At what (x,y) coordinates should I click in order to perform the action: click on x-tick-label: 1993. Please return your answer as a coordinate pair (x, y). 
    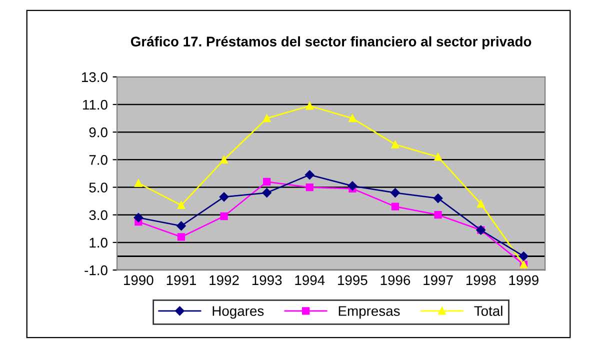
    Looking at the image, I should click on (267, 280).